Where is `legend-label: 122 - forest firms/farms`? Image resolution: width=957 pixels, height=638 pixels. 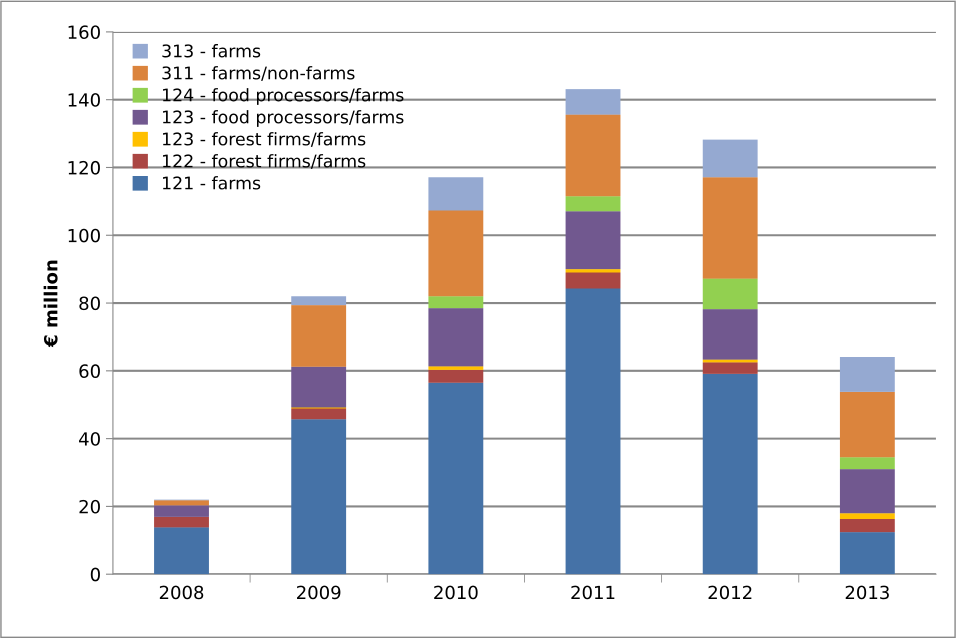 legend-label: 122 - forest firms/farms is located at coordinates (264, 161).